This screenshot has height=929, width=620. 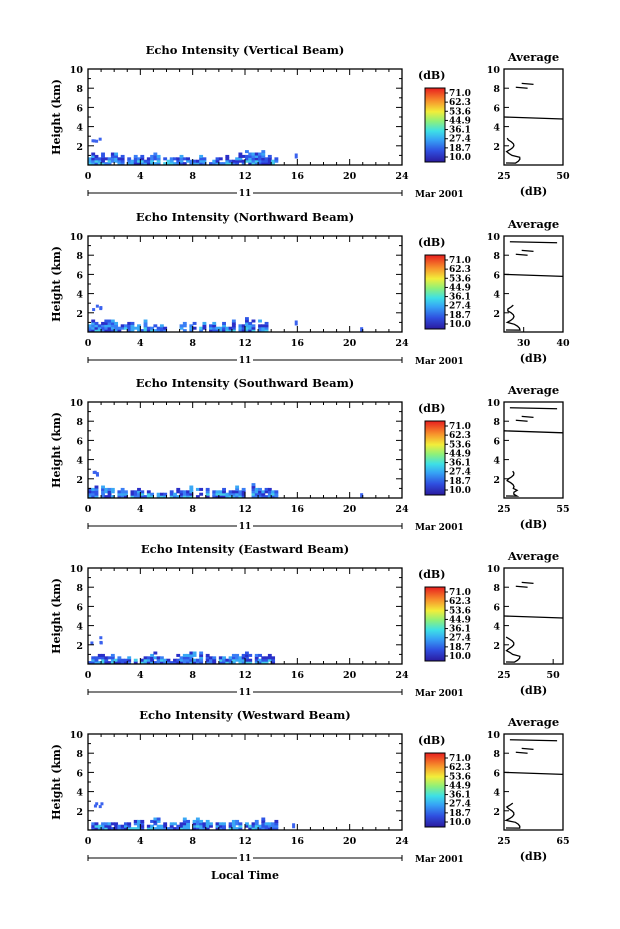 I want to click on y-axis-label: Height (km), so click(x=56, y=450).